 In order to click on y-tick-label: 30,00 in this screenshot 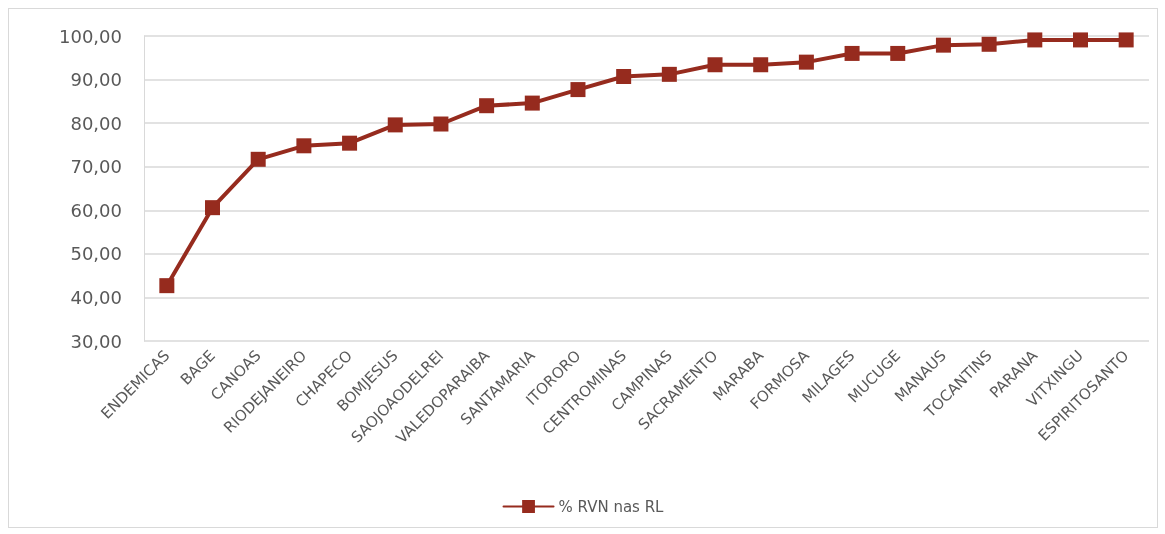, I will do `click(96, 341)`.